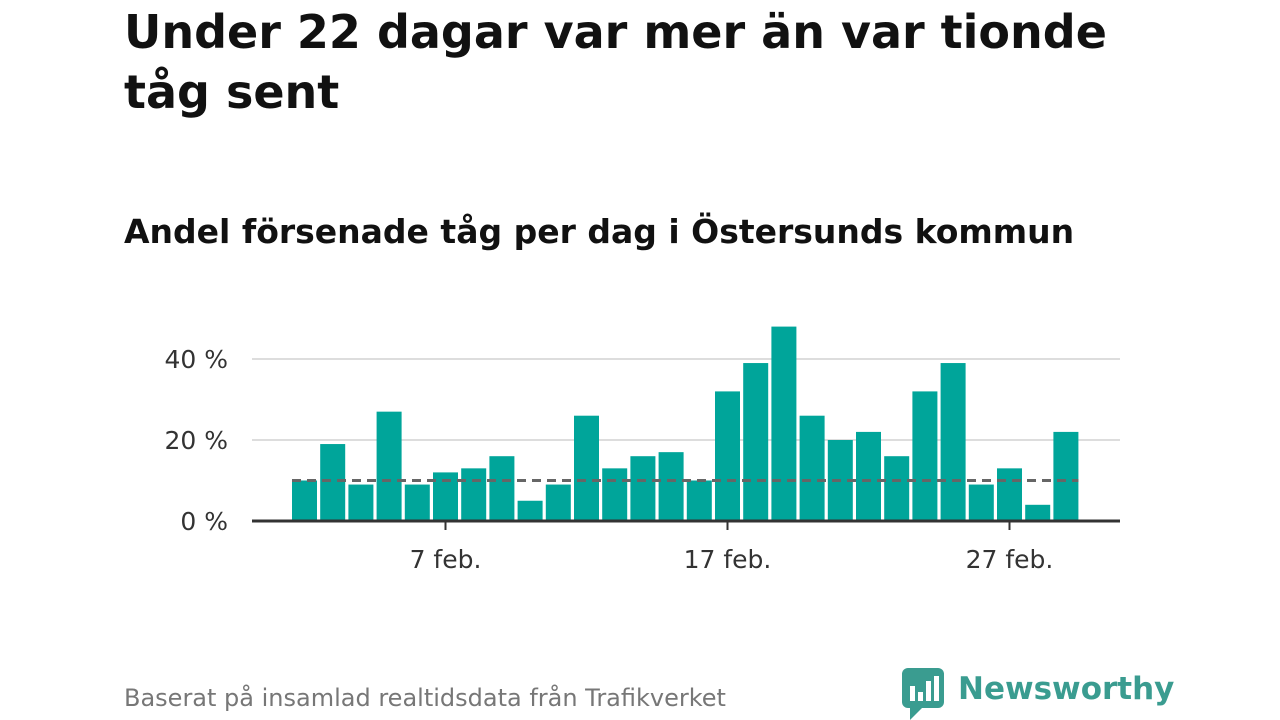 Image resolution: width=1280 pixels, height=720 pixels. What do you see at coordinates (923, 694) in the screenshot?
I see `newsworthy-logo-icon` at bounding box center [923, 694].